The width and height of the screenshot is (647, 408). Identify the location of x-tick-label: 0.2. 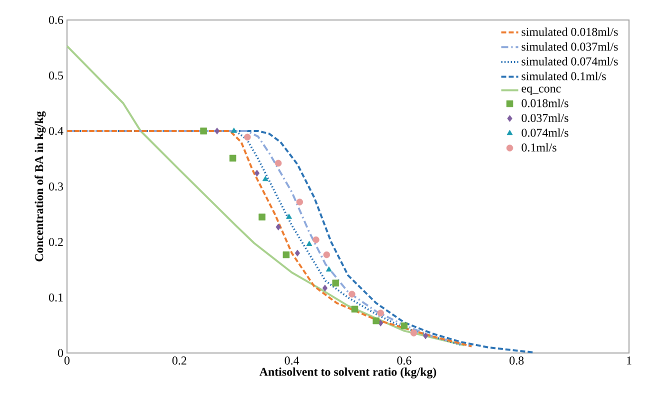
(179, 360).